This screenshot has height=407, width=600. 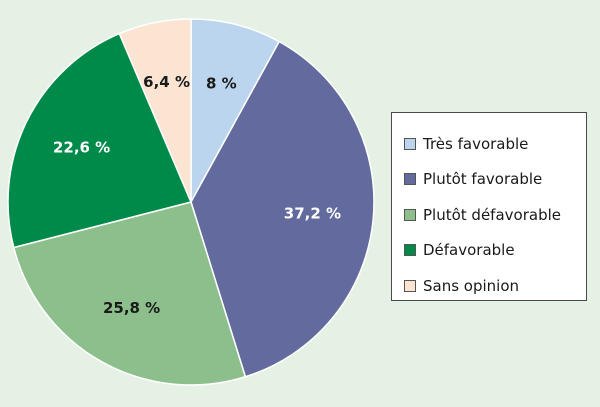 I want to click on slice-label-sans-opinion: 6,4 %, so click(x=166, y=82).